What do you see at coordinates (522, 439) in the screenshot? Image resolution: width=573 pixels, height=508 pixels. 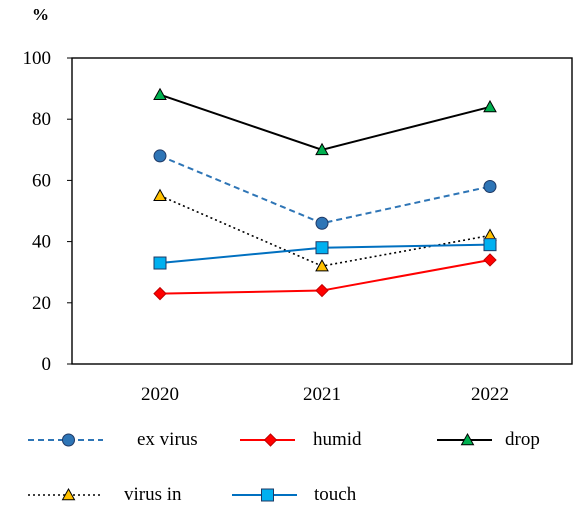 I see `legend-label: drop` at bounding box center [522, 439].